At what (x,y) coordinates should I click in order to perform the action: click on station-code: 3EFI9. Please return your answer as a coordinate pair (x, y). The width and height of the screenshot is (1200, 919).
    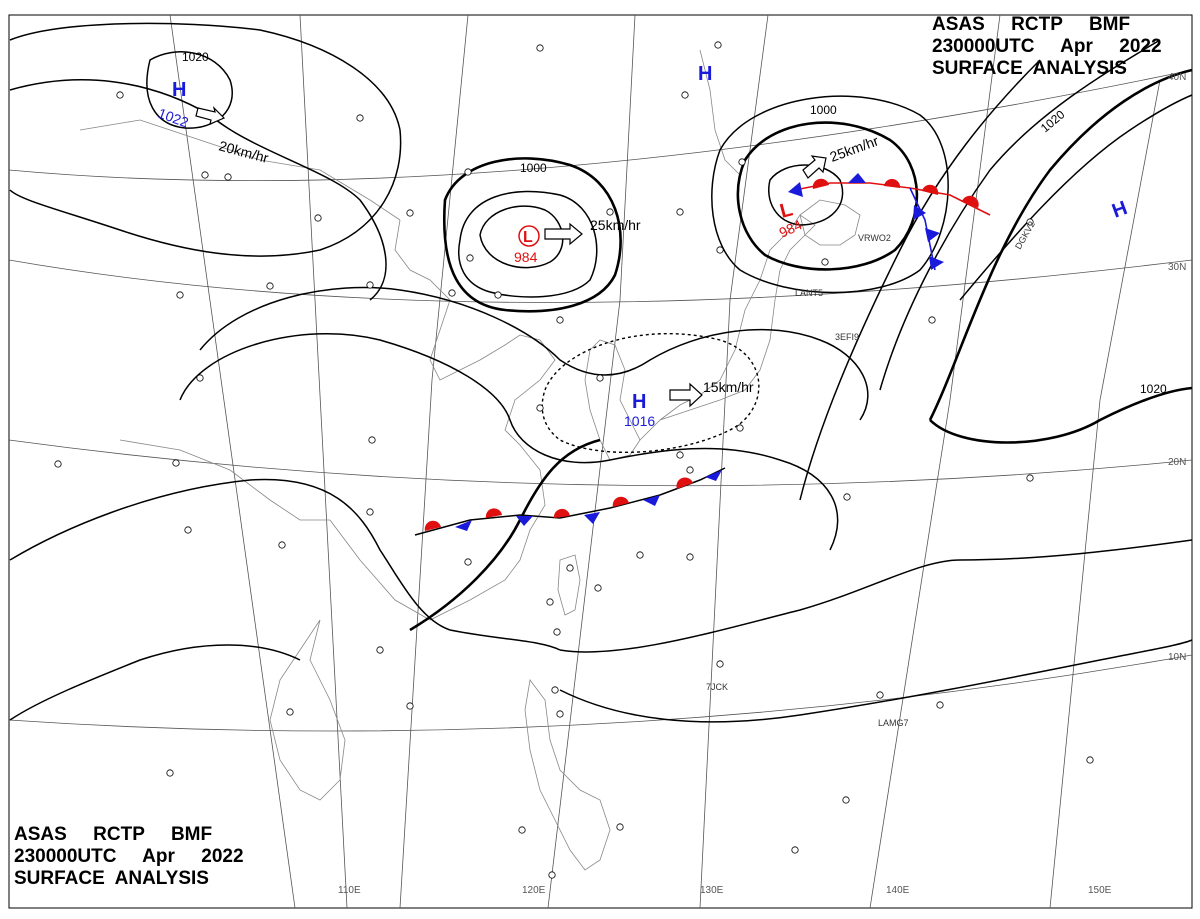
    Looking at the image, I should click on (847, 337).